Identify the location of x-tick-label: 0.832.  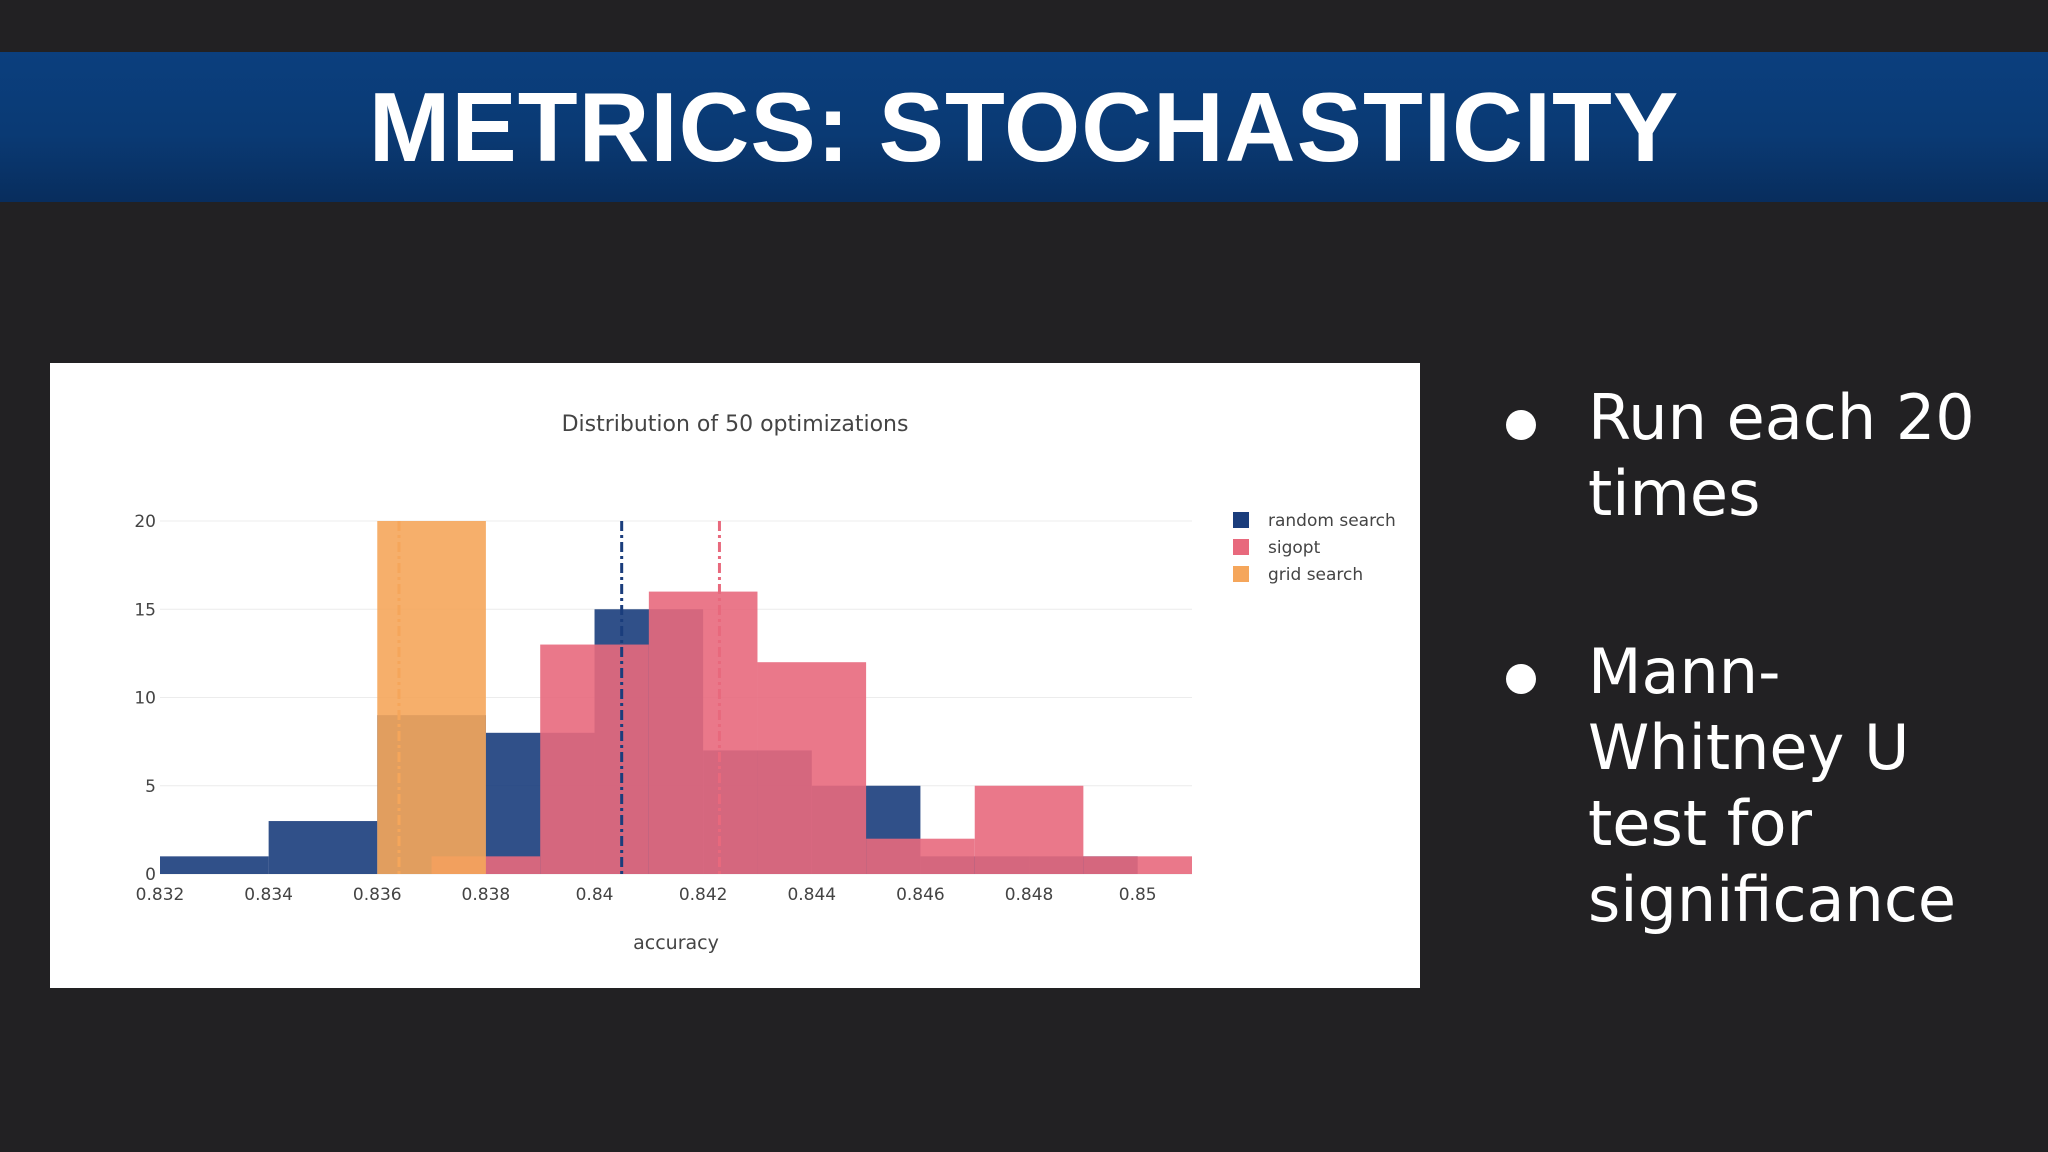
(160, 895).